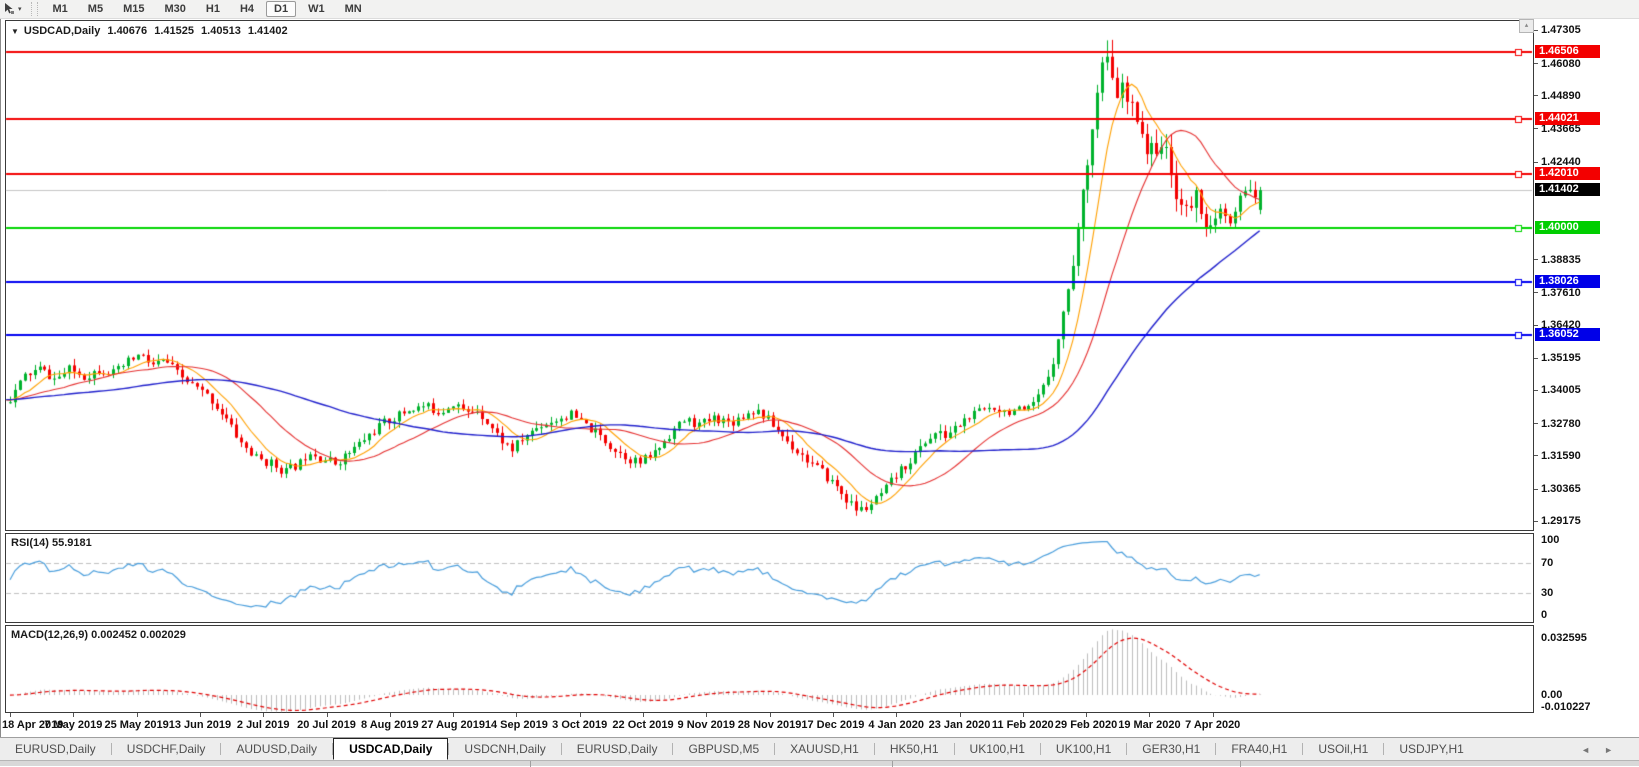 The width and height of the screenshot is (1639, 767). What do you see at coordinates (1561, 521) in the screenshot?
I see `price-tick-label: 1.29175` at bounding box center [1561, 521].